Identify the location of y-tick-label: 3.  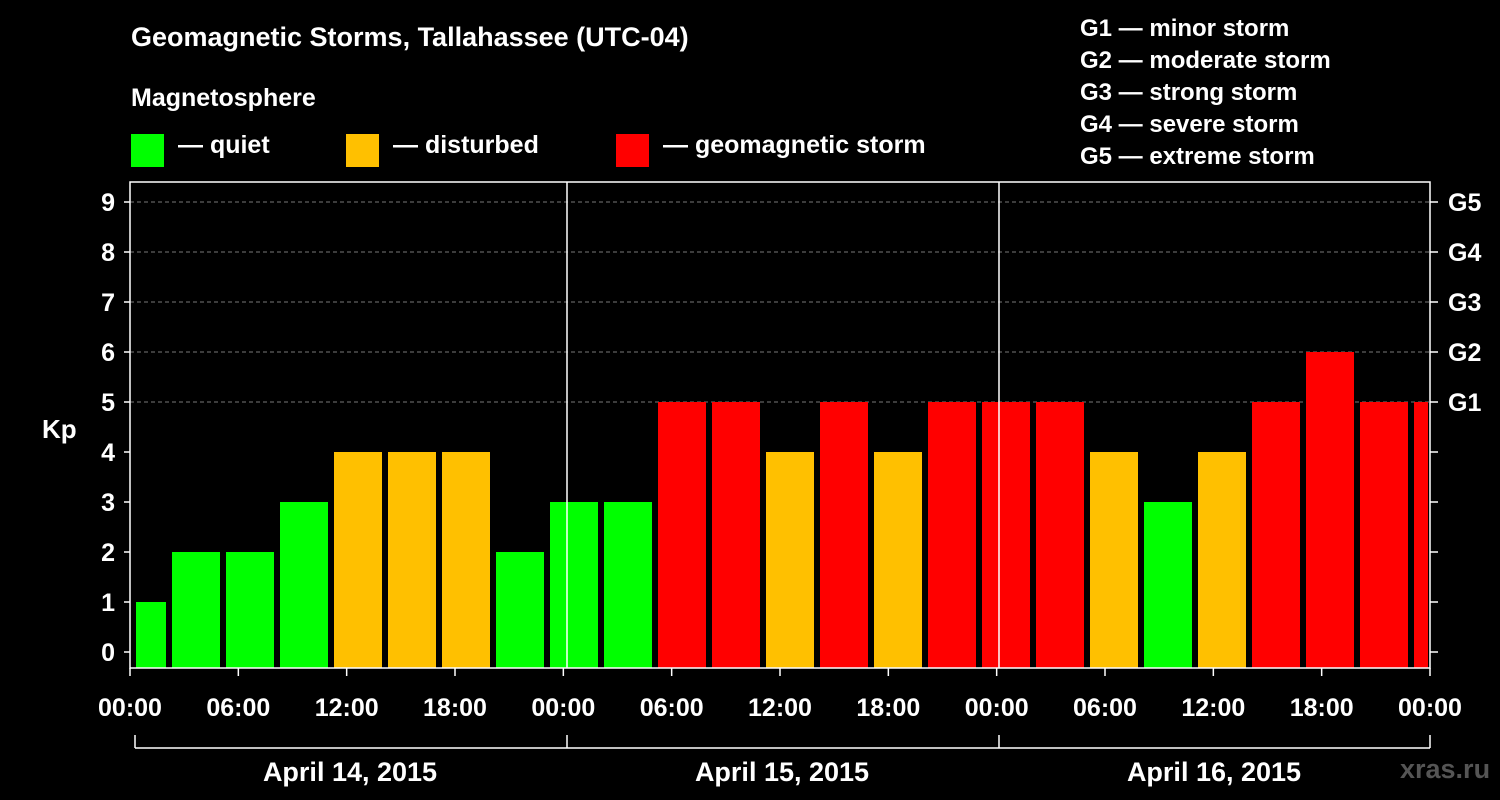
(108, 503).